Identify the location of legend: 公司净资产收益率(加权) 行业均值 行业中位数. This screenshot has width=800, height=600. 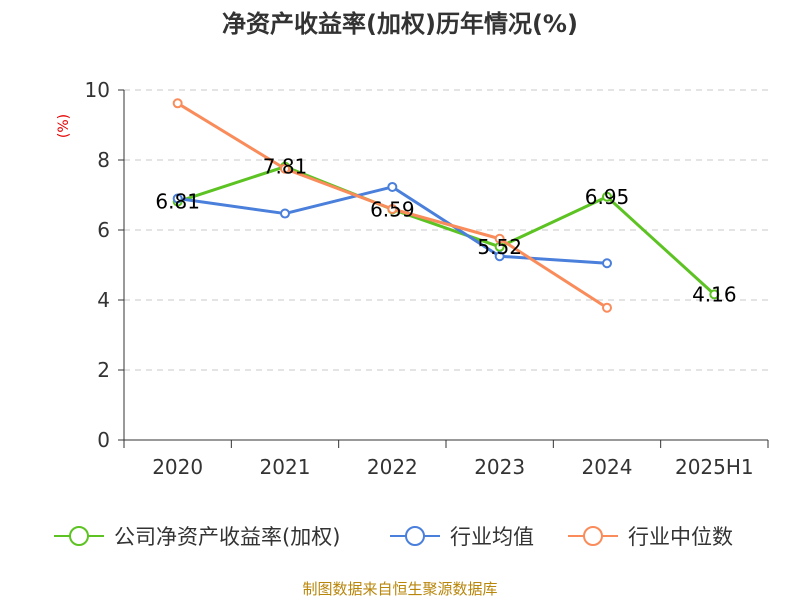
(393, 537).